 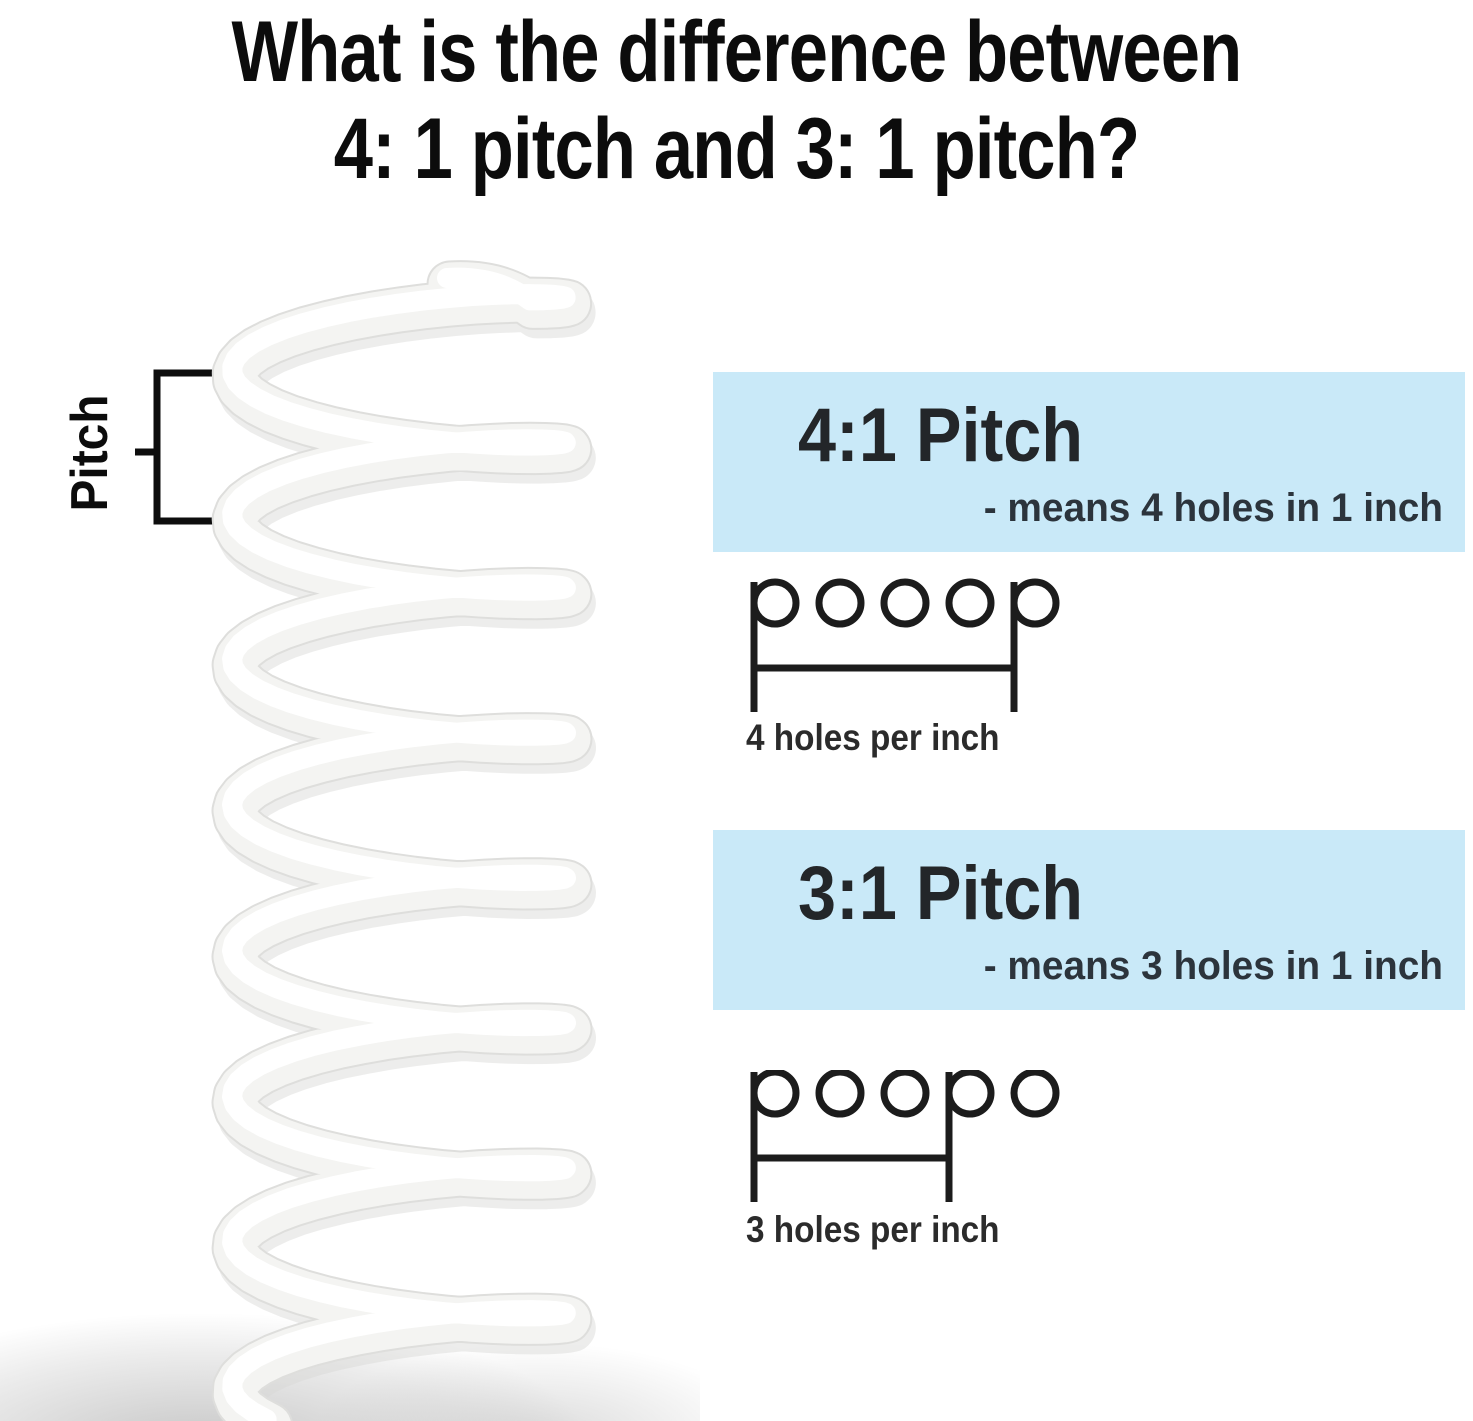 I want to click on holes-caption-3-1: 3 holes per inch, so click(x=873, y=1229).